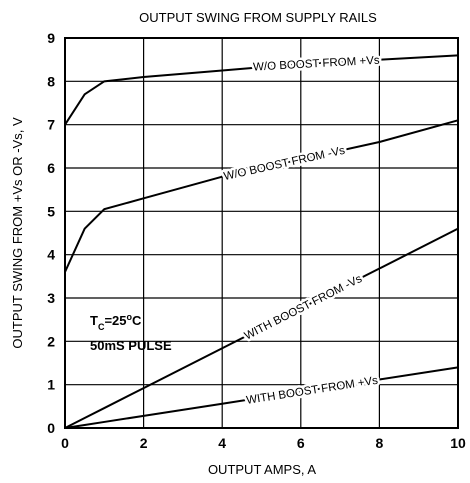 Image resolution: width=470 pixels, height=483 pixels. What do you see at coordinates (51, 385) in the screenshot?
I see `y-tick-label: 1` at bounding box center [51, 385].